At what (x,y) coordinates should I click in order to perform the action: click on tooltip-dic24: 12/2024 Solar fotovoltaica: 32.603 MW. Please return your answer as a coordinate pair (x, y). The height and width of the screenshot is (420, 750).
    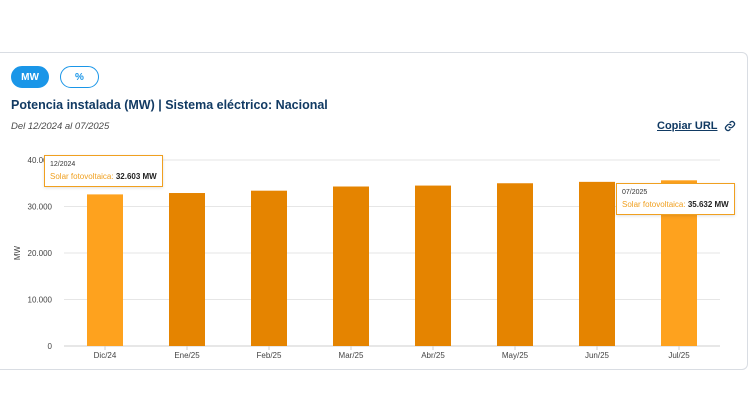
    Looking at the image, I should click on (103, 171).